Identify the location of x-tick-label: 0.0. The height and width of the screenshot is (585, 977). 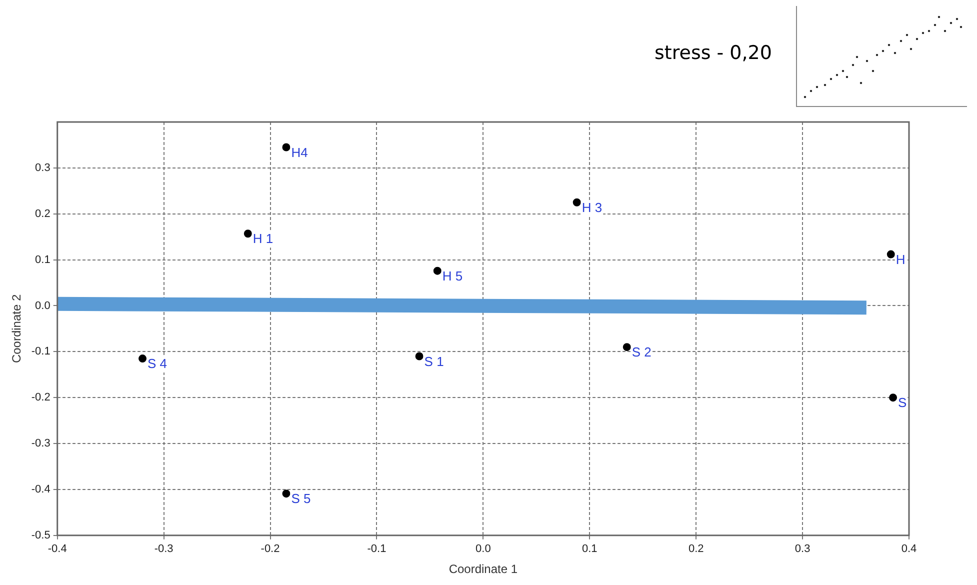
(483, 549).